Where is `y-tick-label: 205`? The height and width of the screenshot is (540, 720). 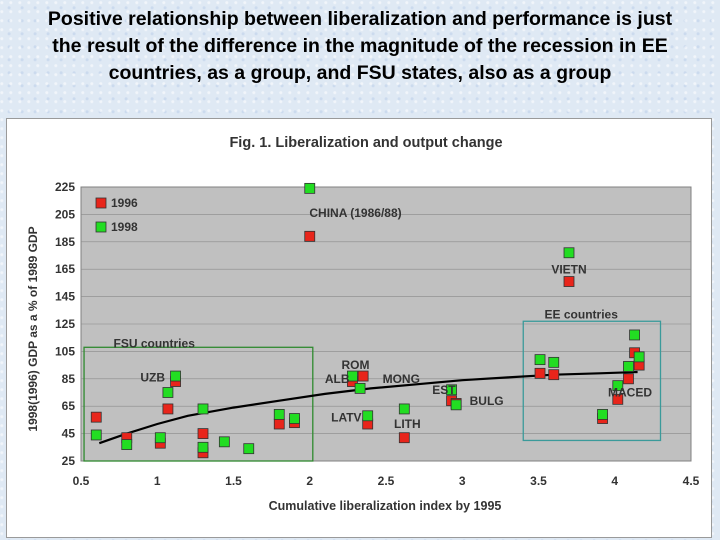 y-tick-label: 205 is located at coordinates (65, 214).